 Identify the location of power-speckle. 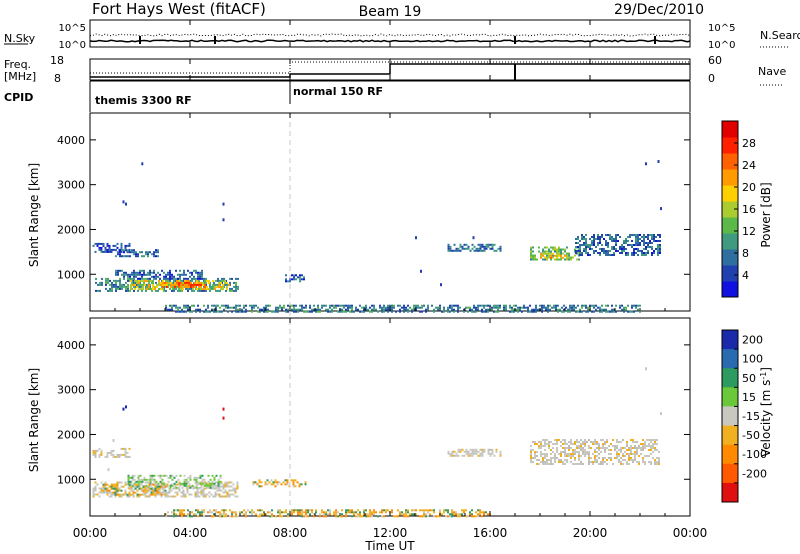
(441, 285).